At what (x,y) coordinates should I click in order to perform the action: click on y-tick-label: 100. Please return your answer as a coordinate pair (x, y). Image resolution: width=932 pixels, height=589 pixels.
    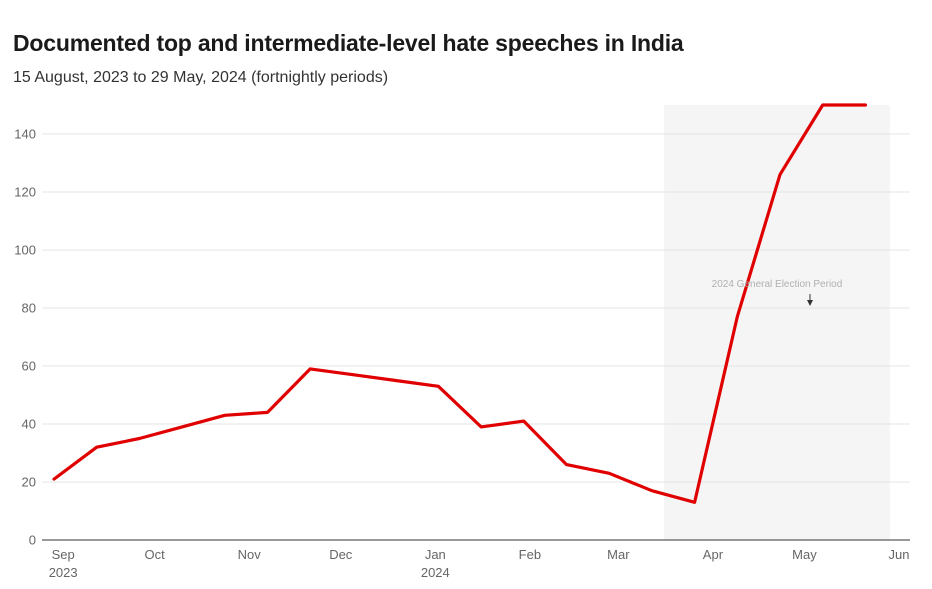
    Looking at the image, I should click on (25, 250).